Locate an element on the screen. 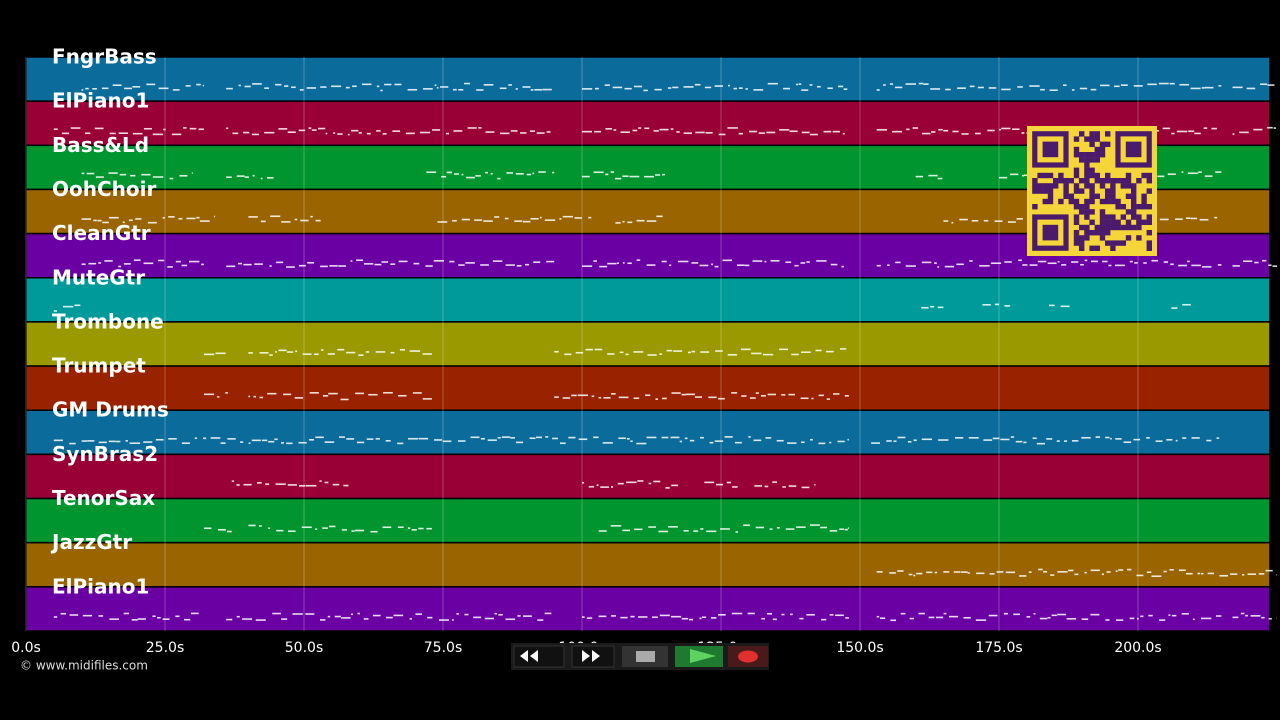 This screenshot has width=1280, height=720. transport-controls is located at coordinates (640, 656).